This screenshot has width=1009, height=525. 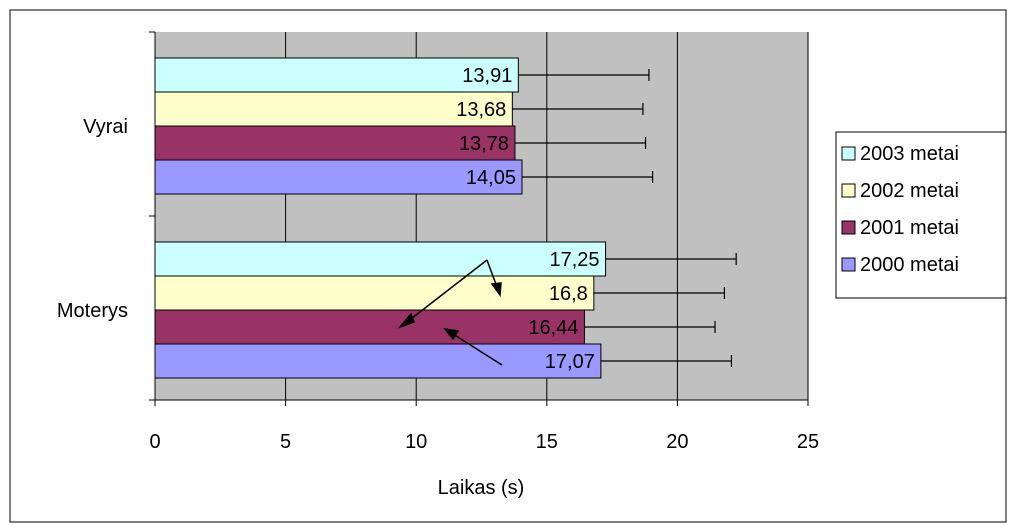 I want to click on x-tick-label: 10, so click(x=416, y=442).